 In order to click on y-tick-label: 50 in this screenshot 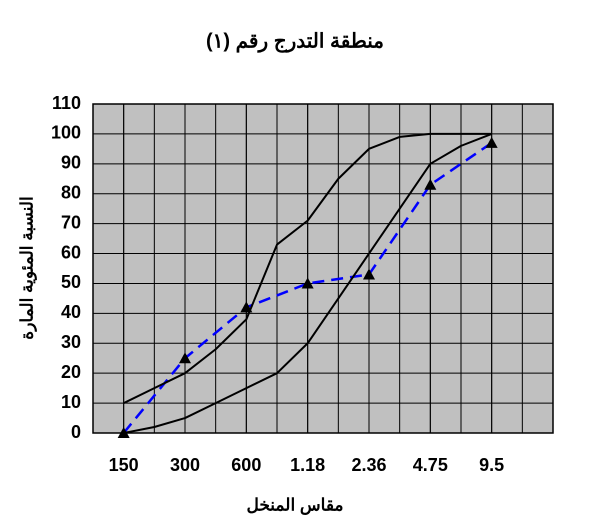, I will do `click(71, 282)`.